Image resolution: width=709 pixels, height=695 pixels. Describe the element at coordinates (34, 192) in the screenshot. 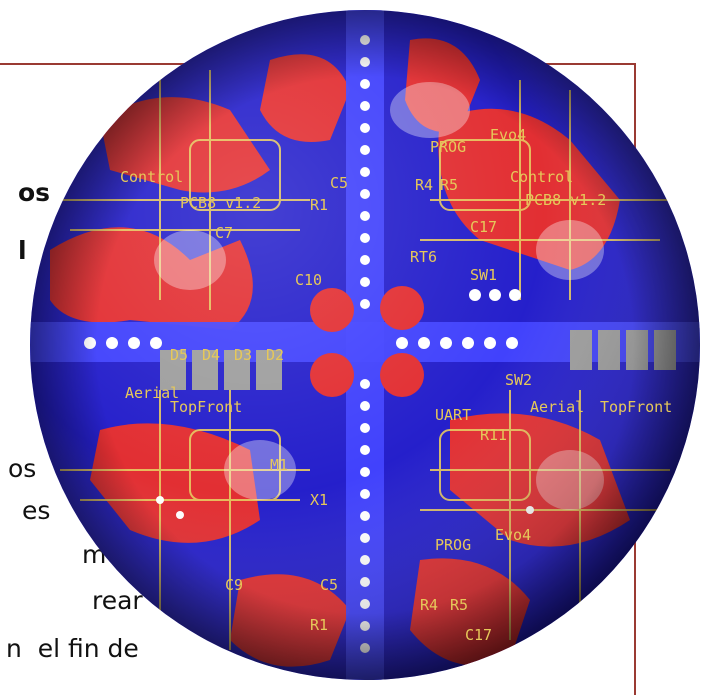

I see `heading-fragment: os` at that location.